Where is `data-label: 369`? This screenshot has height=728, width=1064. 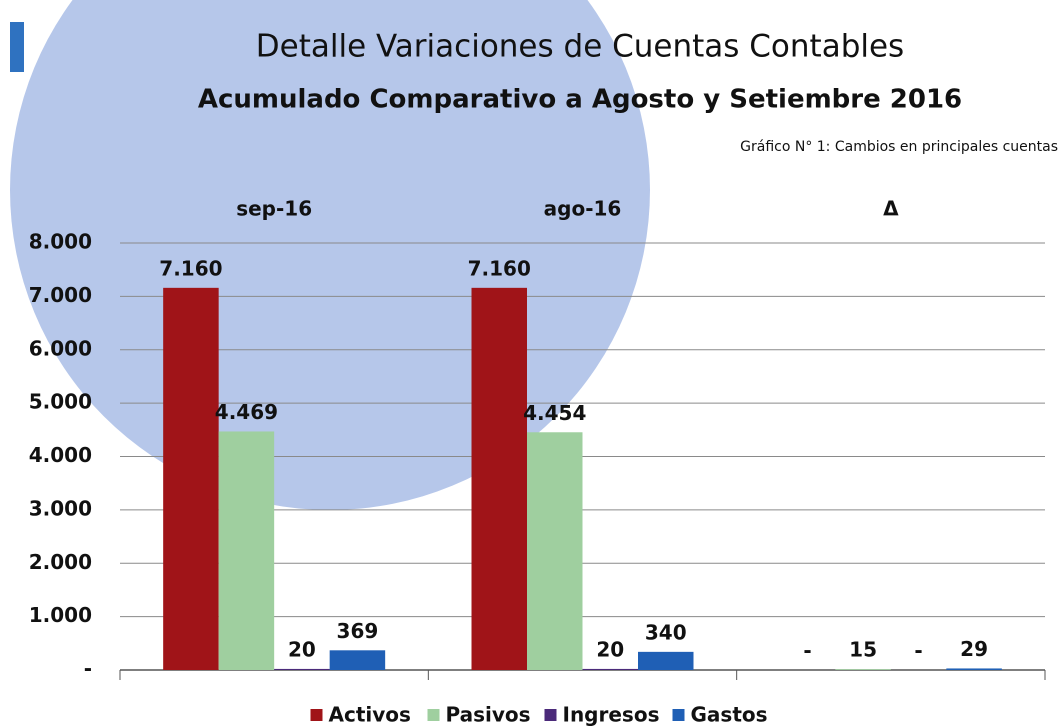 data-label: 369 is located at coordinates (358, 631).